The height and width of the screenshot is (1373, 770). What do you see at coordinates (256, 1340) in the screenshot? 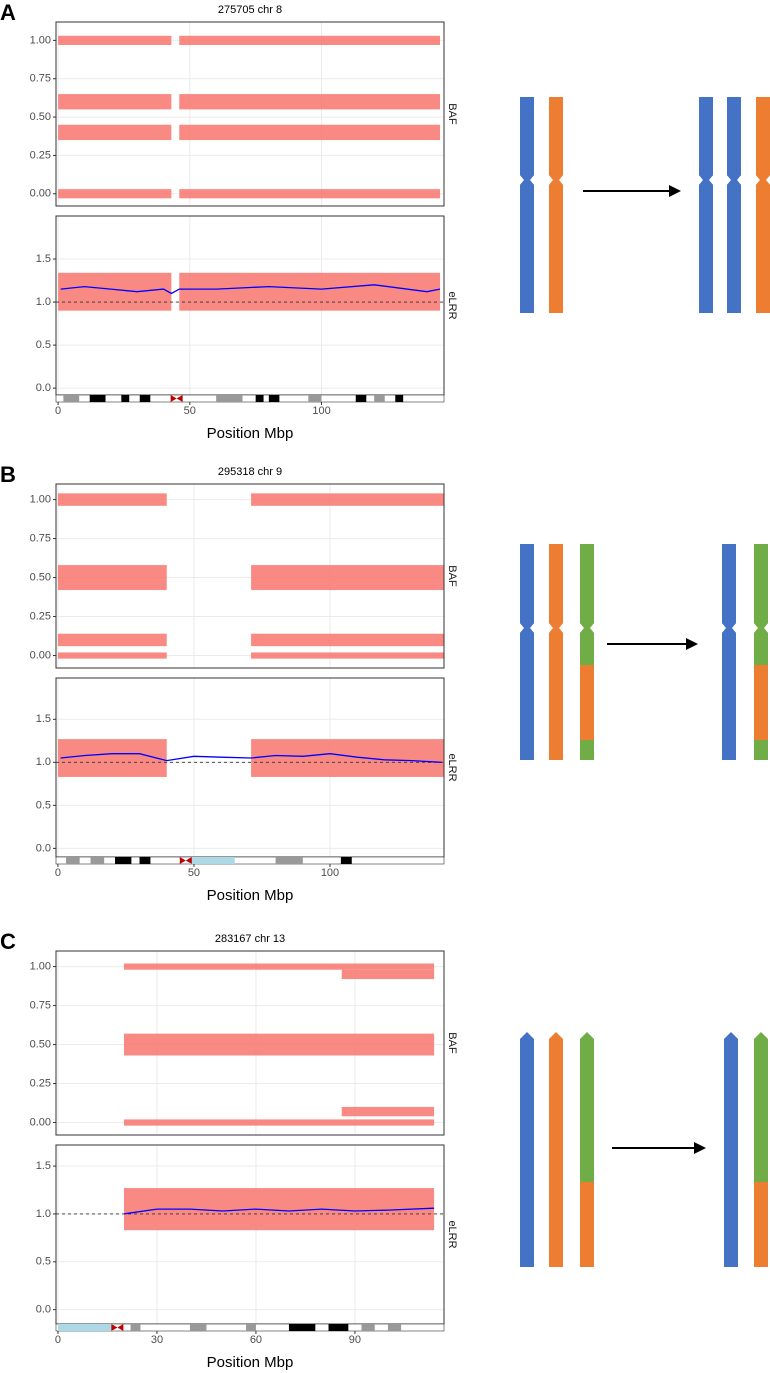
I see `x-tick-label: 60` at bounding box center [256, 1340].